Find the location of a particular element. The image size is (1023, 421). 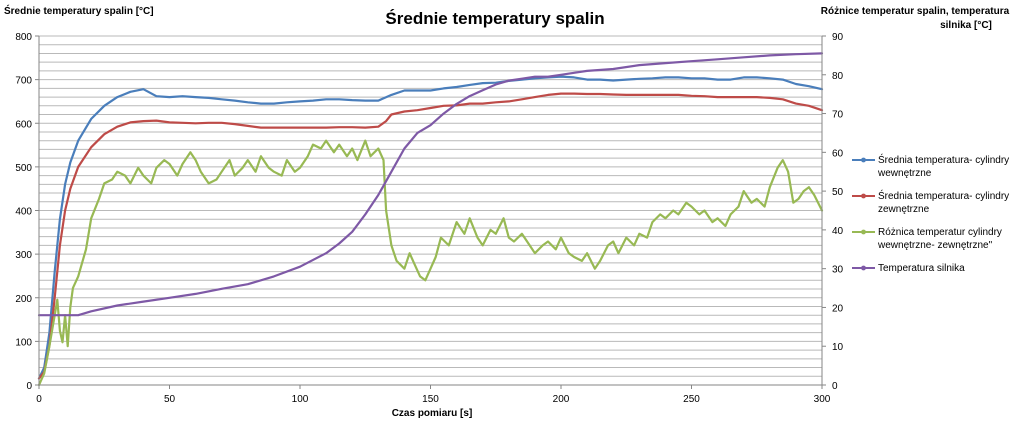

legend-label-2: Średnia temperatura- cylindry zewnętrzne is located at coordinates (943, 202).